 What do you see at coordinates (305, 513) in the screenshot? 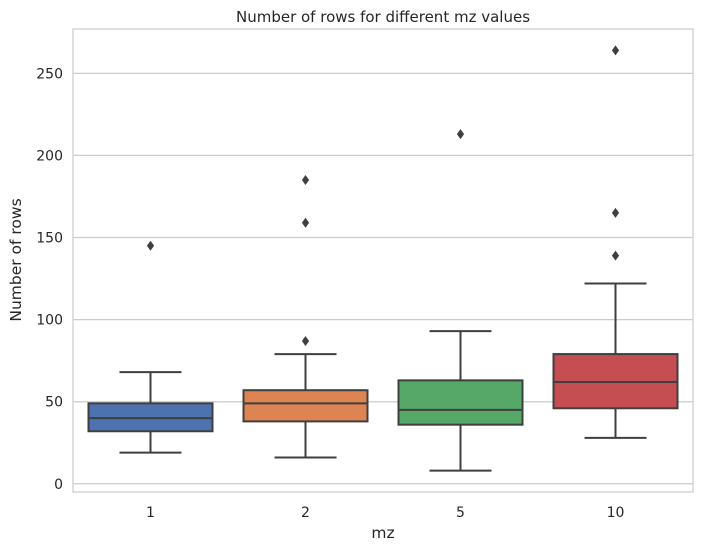
I see `x-tick-label-2: 2` at bounding box center [305, 513].